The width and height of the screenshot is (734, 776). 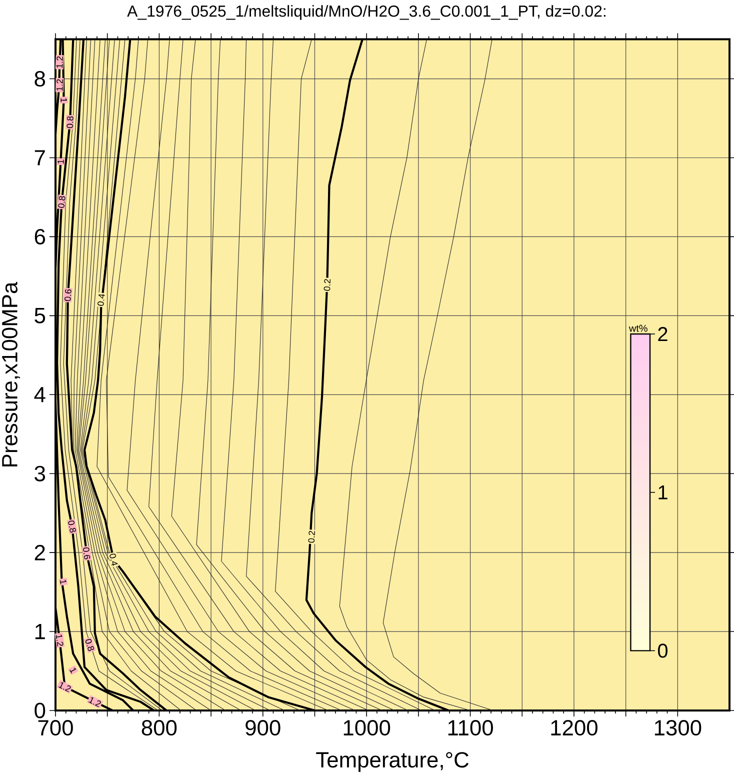 What do you see at coordinates (663, 651) in the screenshot?
I see `annotation: 0` at bounding box center [663, 651].